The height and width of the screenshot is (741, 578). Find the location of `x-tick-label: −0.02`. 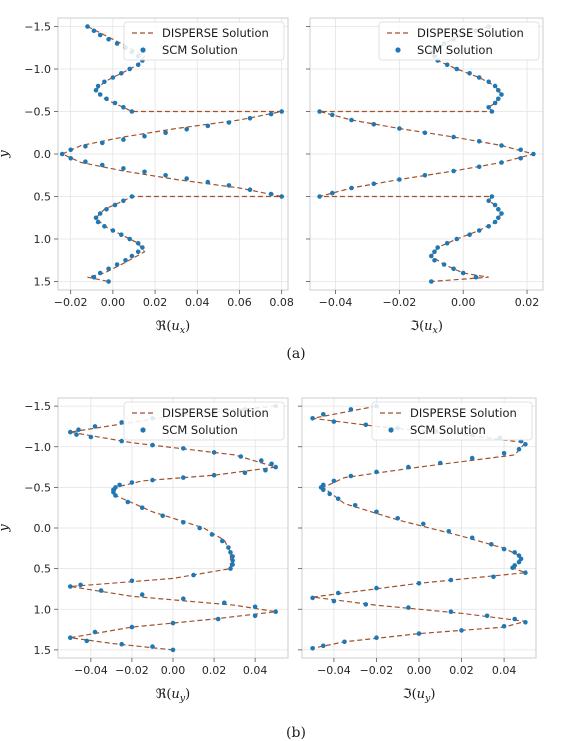

x-tick-label: −0.02 is located at coordinates (71, 302).